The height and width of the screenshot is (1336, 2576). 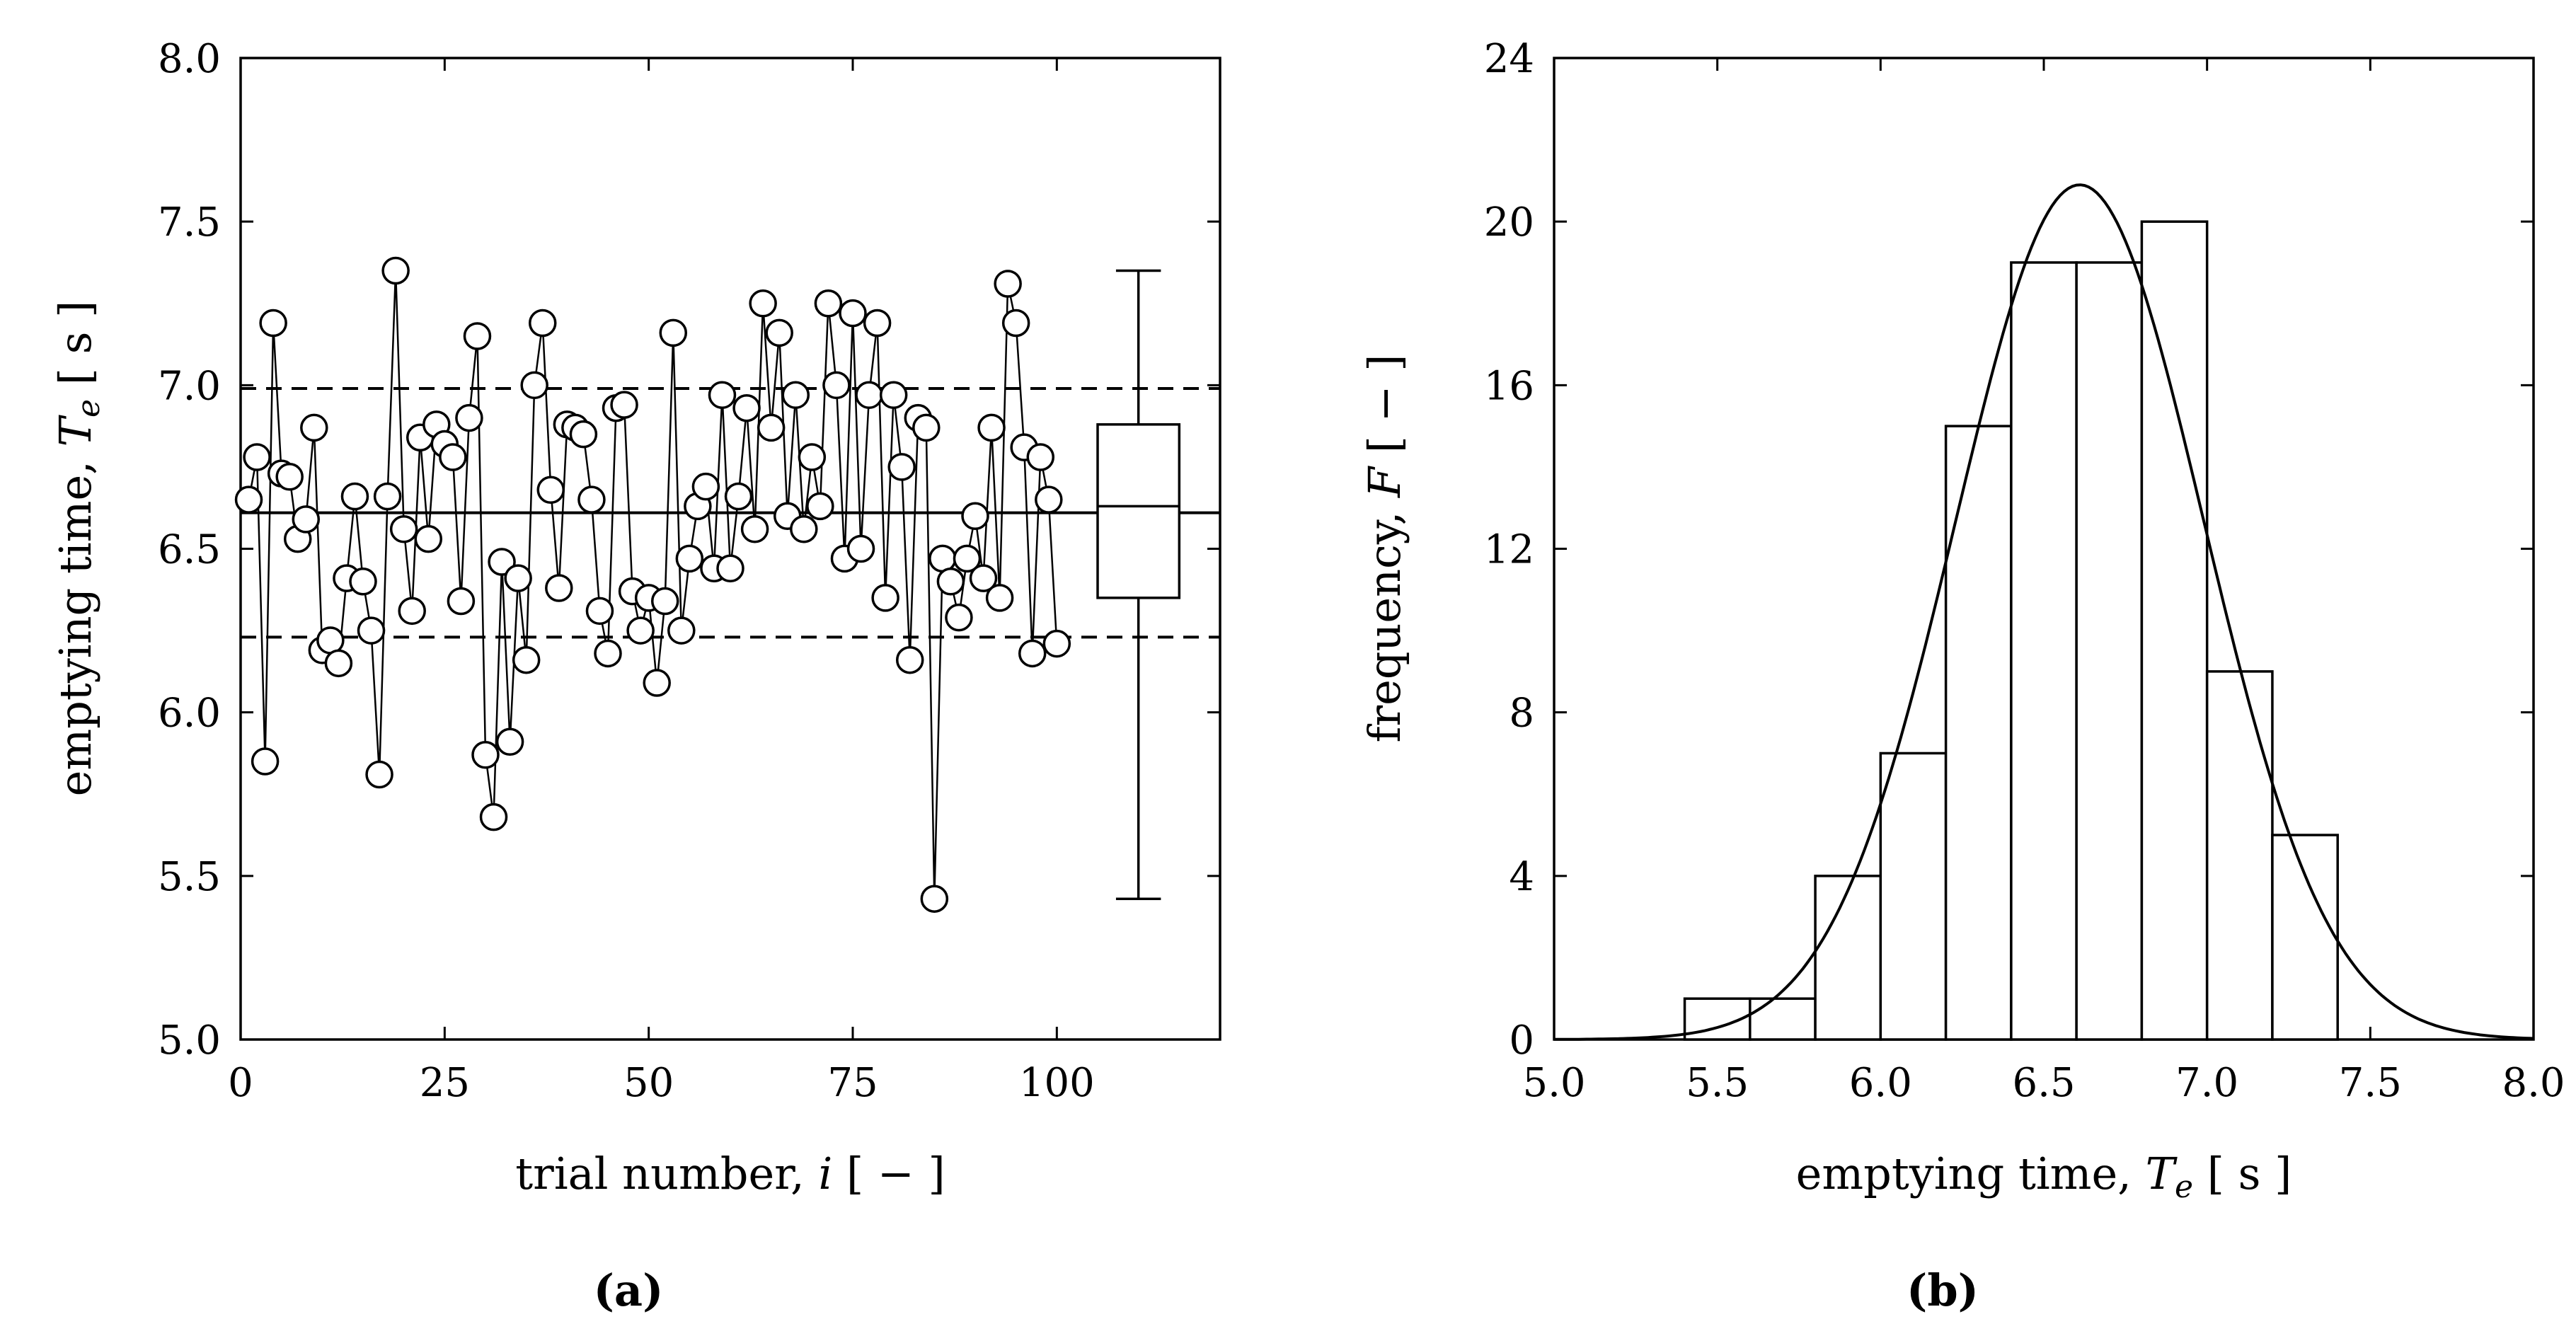 I want to click on panel-b-x-tick-label: 8.0, so click(x=2533, y=1083).